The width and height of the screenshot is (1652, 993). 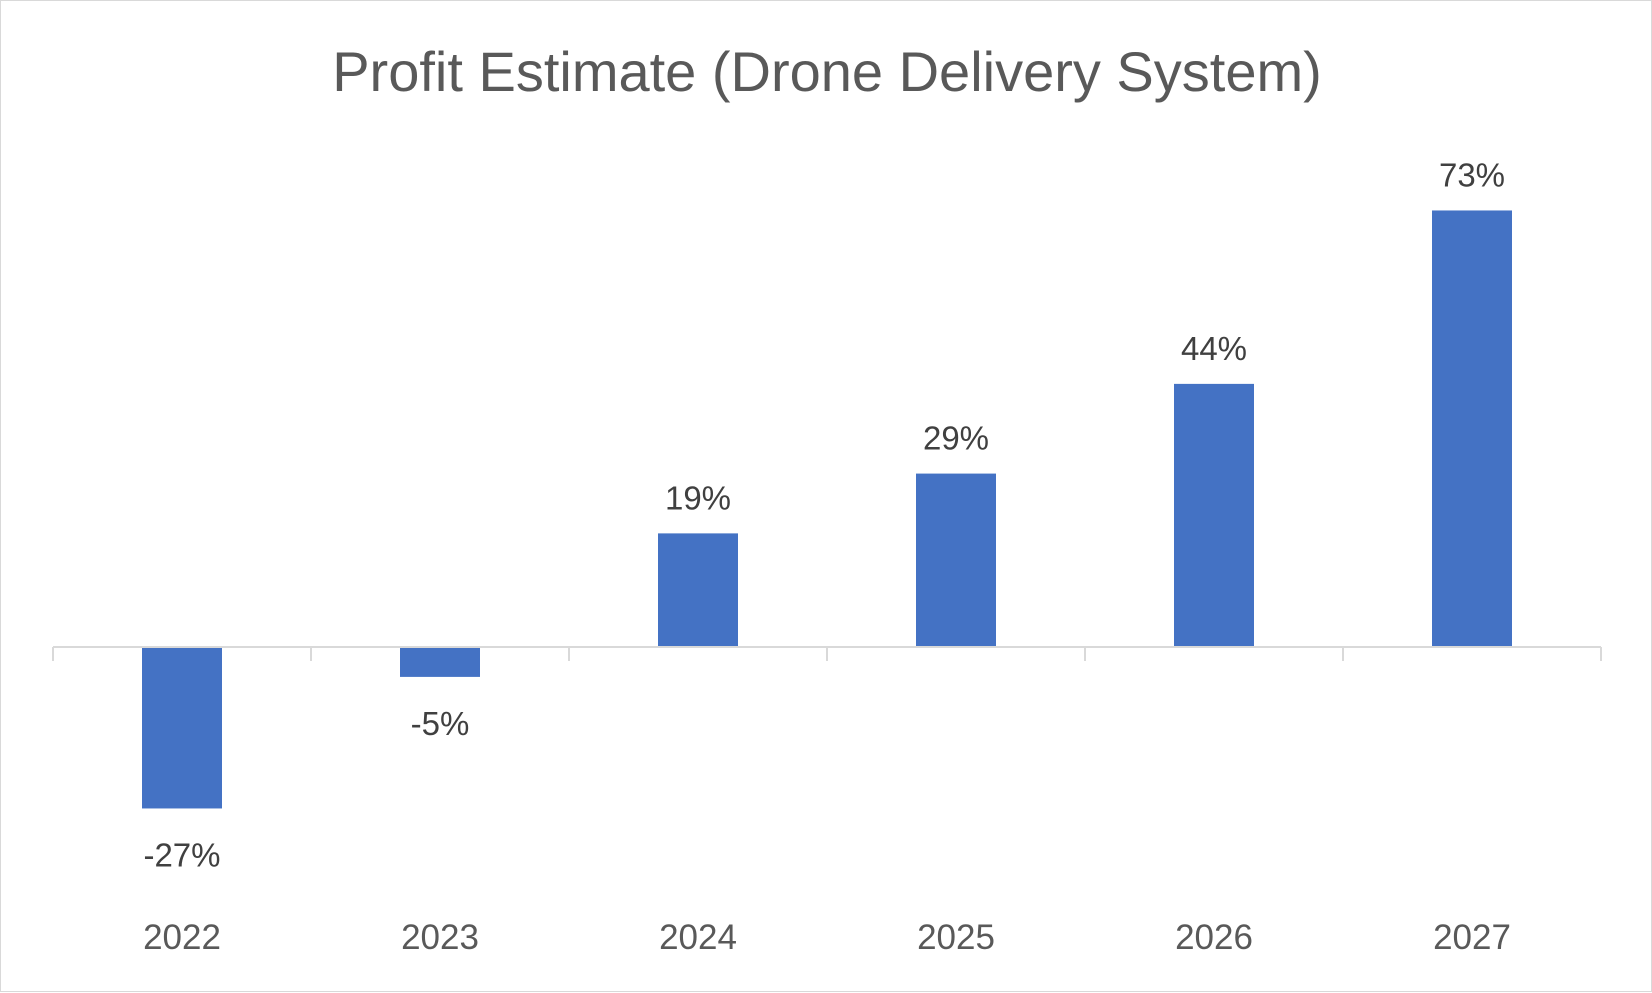 What do you see at coordinates (1214, 515) in the screenshot?
I see `bar-2026` at bounding box center [1214, 515].